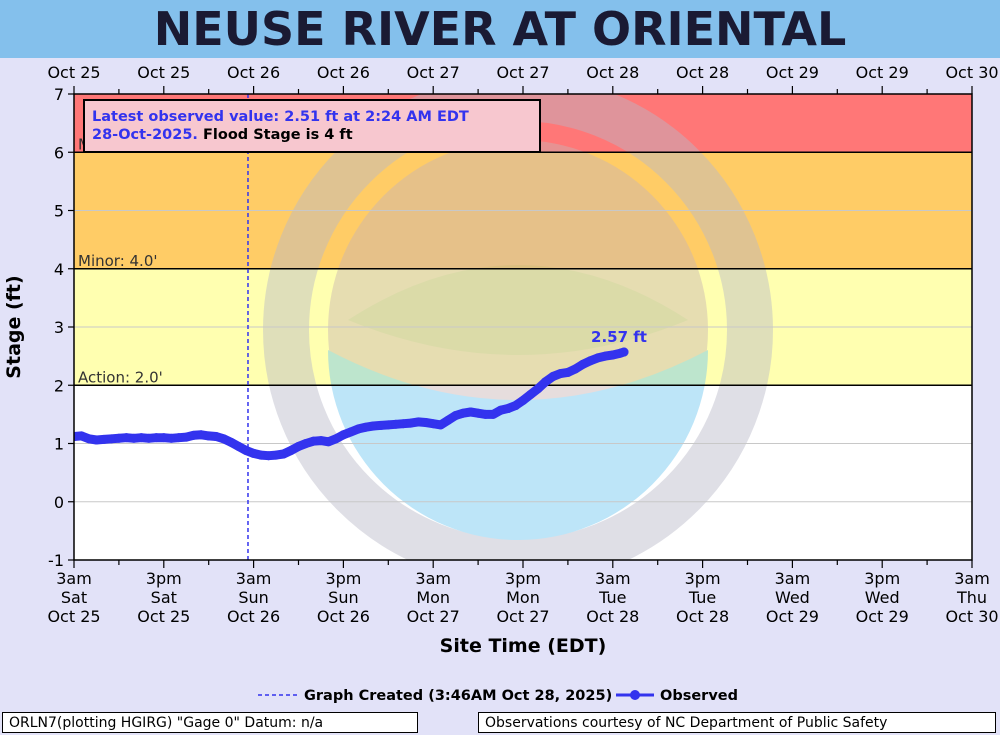 The height and width of the screenshot is (735, 1000). Describe the element at coordinates (971, 616) in the screenshot. I see `x-bottom-tick-label-10-2: Oct 30` at that location.